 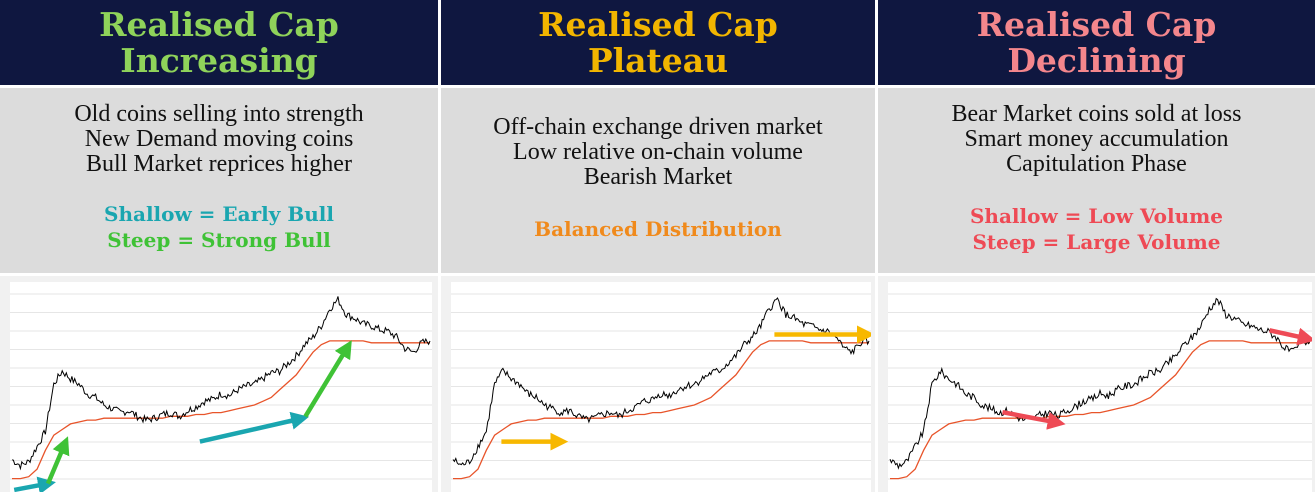 What do you see at coordinates (1096, 164) in the screenshot?
I see `desc-line: Capitulation Phase` at bounding box center [1096, 164].